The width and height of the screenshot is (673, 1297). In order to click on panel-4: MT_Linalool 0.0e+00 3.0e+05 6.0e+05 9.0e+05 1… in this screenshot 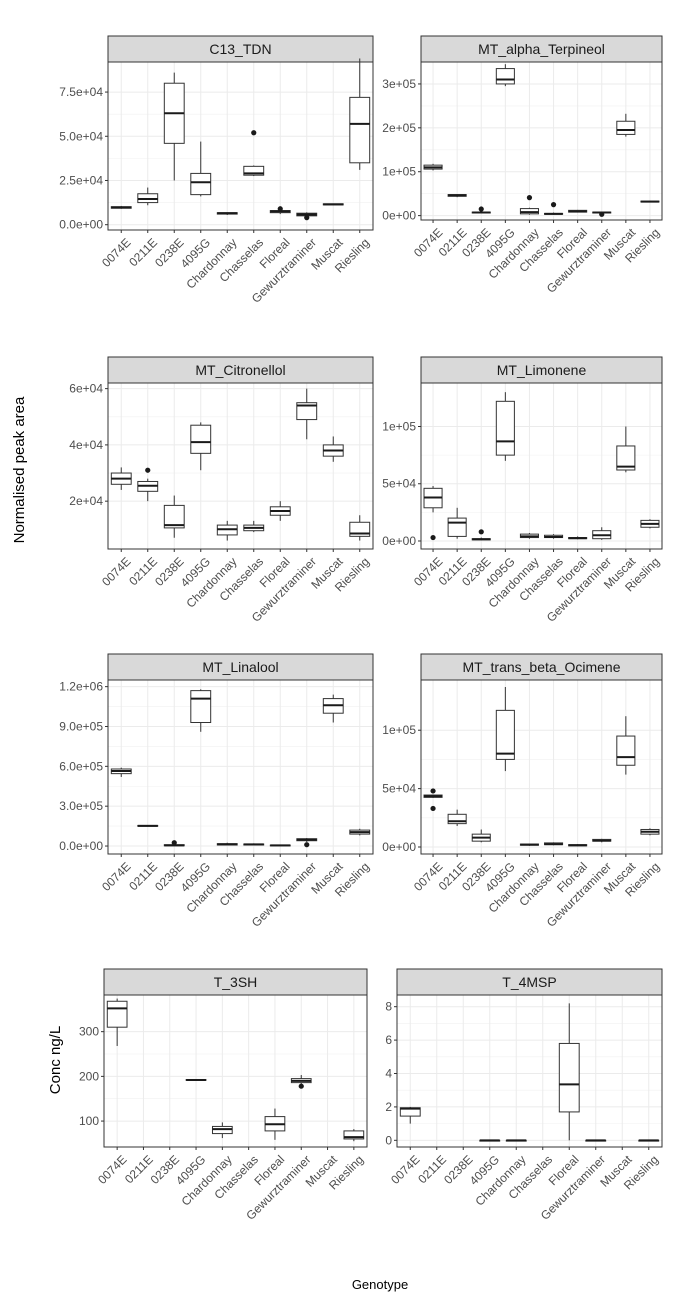, I will do `click(216, 791)`.